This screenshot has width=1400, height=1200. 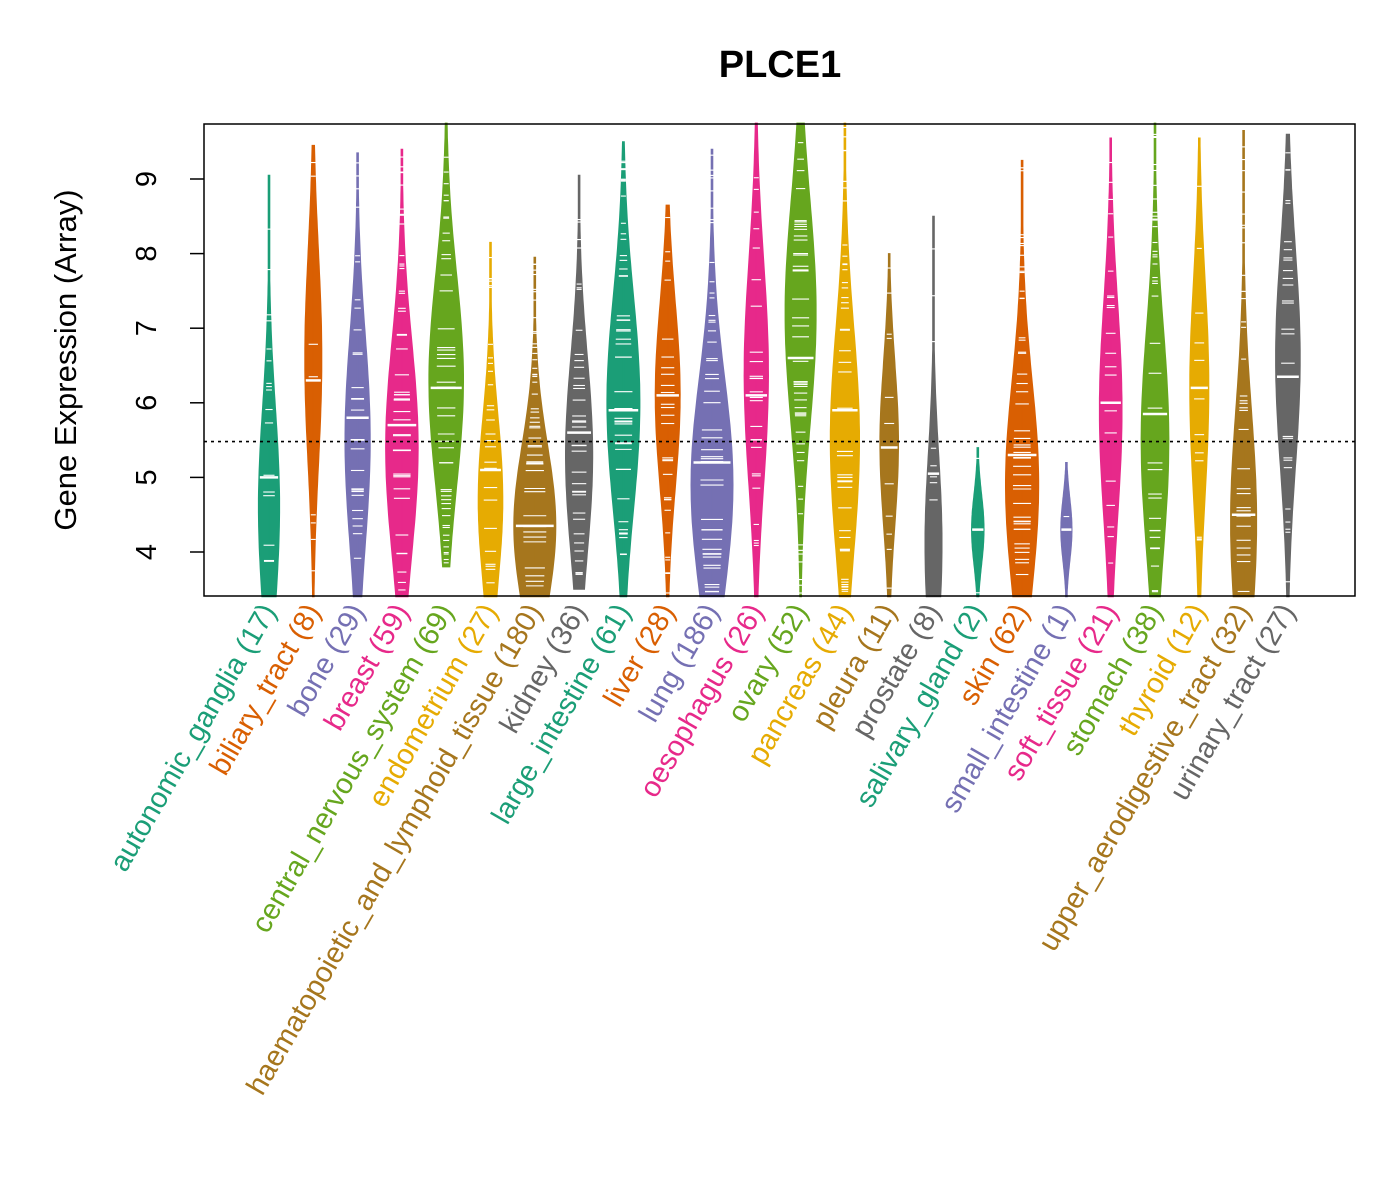 I want to click on violin-lung, so click(x=712, y=373).